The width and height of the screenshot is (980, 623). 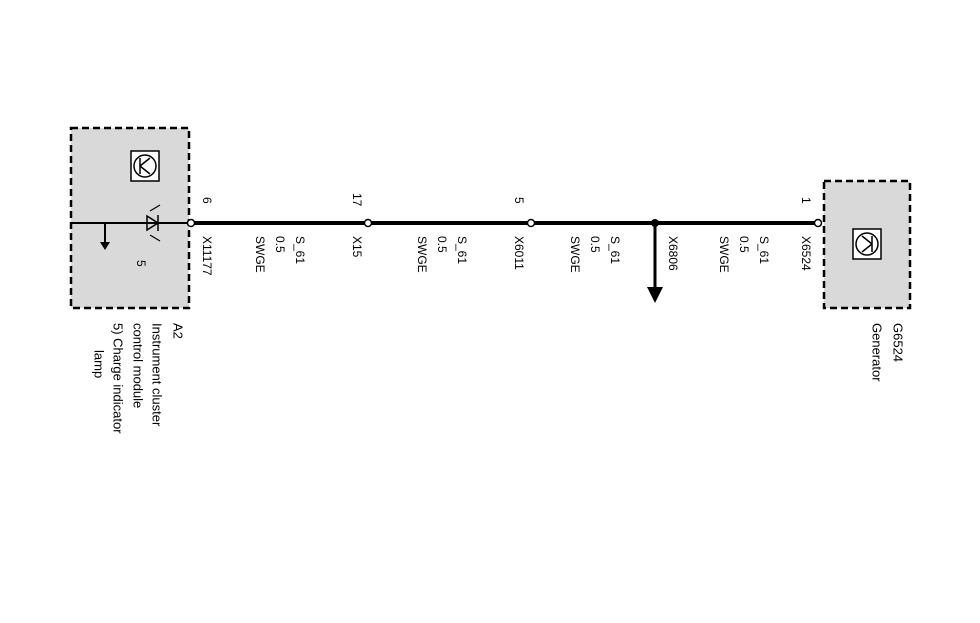 What do you see at coordinates (153, 223) in the screenshot?
I see `diode-lamp-icon` at bounding box center [153, 223].